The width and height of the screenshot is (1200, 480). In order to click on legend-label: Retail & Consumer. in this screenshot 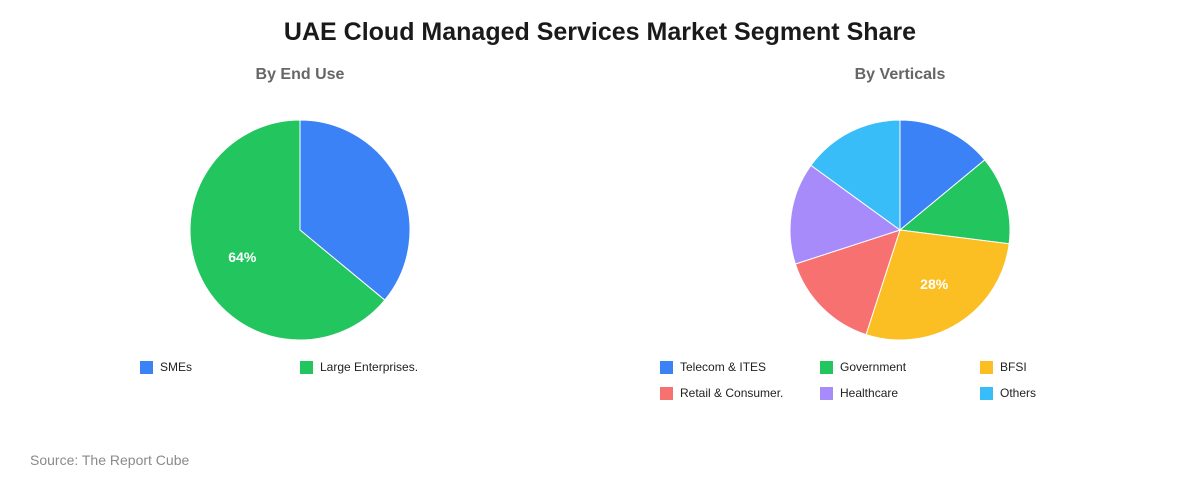, I will do `click(732, 393)`.